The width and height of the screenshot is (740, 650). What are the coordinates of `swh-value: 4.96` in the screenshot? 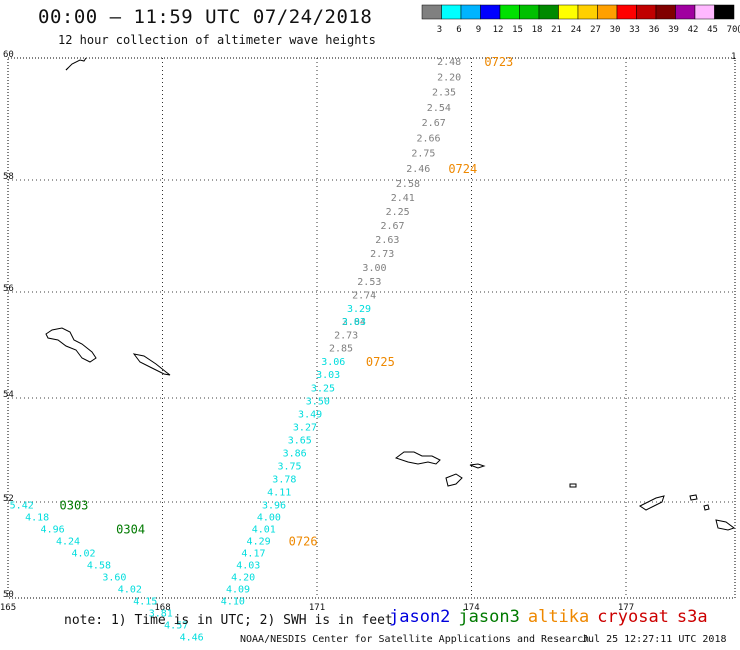 It's located at (53, 529).